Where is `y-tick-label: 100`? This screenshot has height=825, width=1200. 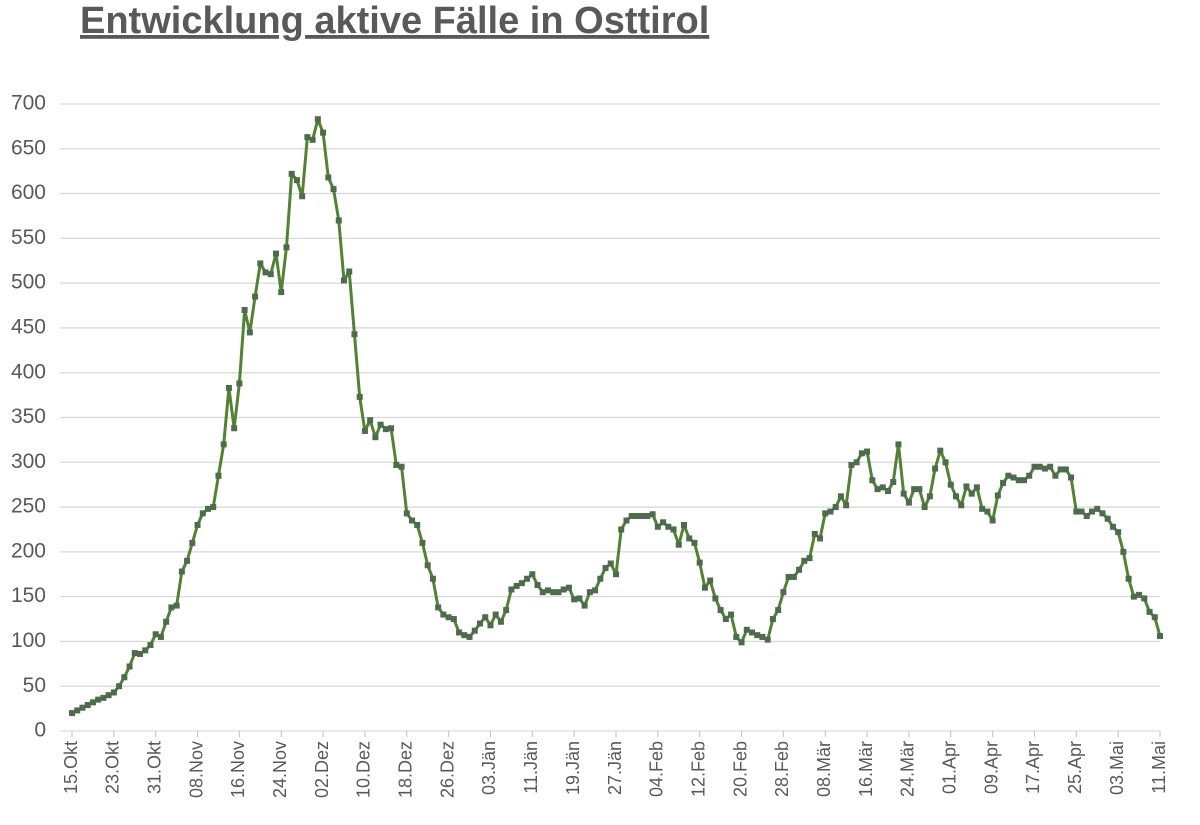 y-tick-label: 100 is located at coordinates (28, 640).